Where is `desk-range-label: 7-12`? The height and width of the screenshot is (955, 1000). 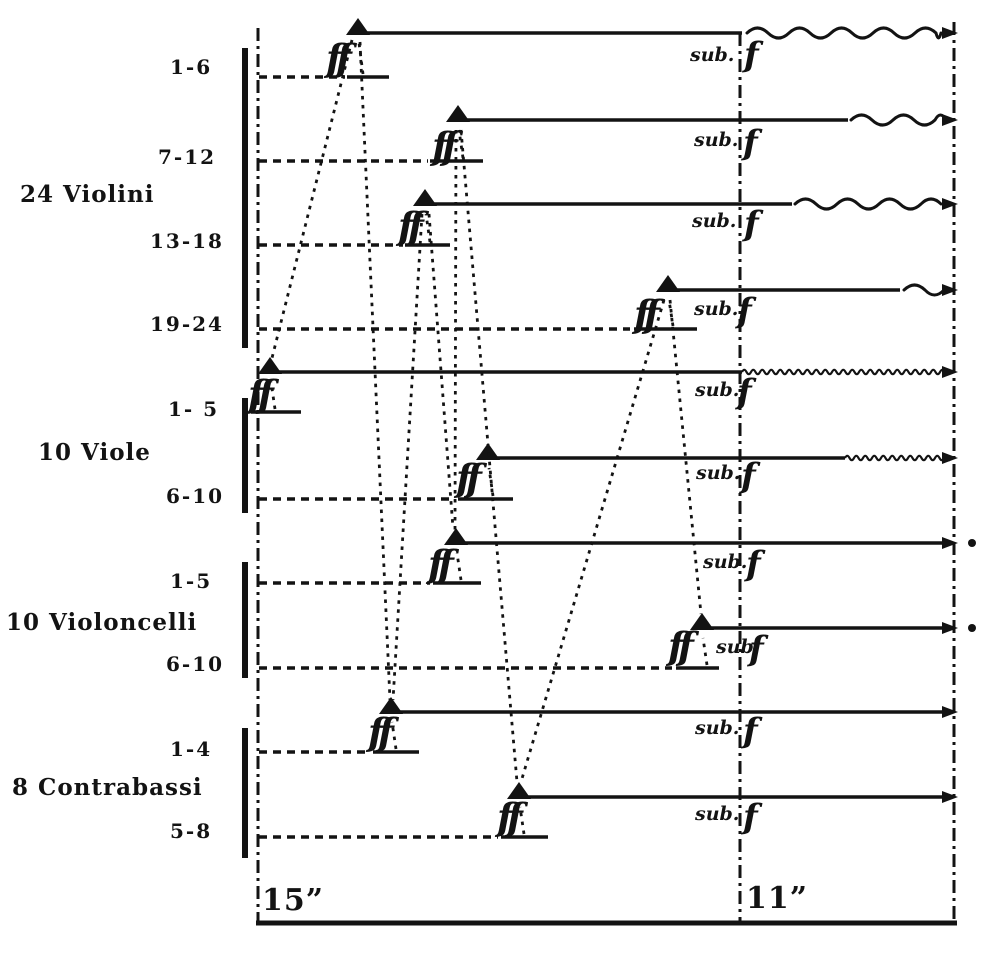 desk-range-label: 7-12 is located at coordinates (187, 157).